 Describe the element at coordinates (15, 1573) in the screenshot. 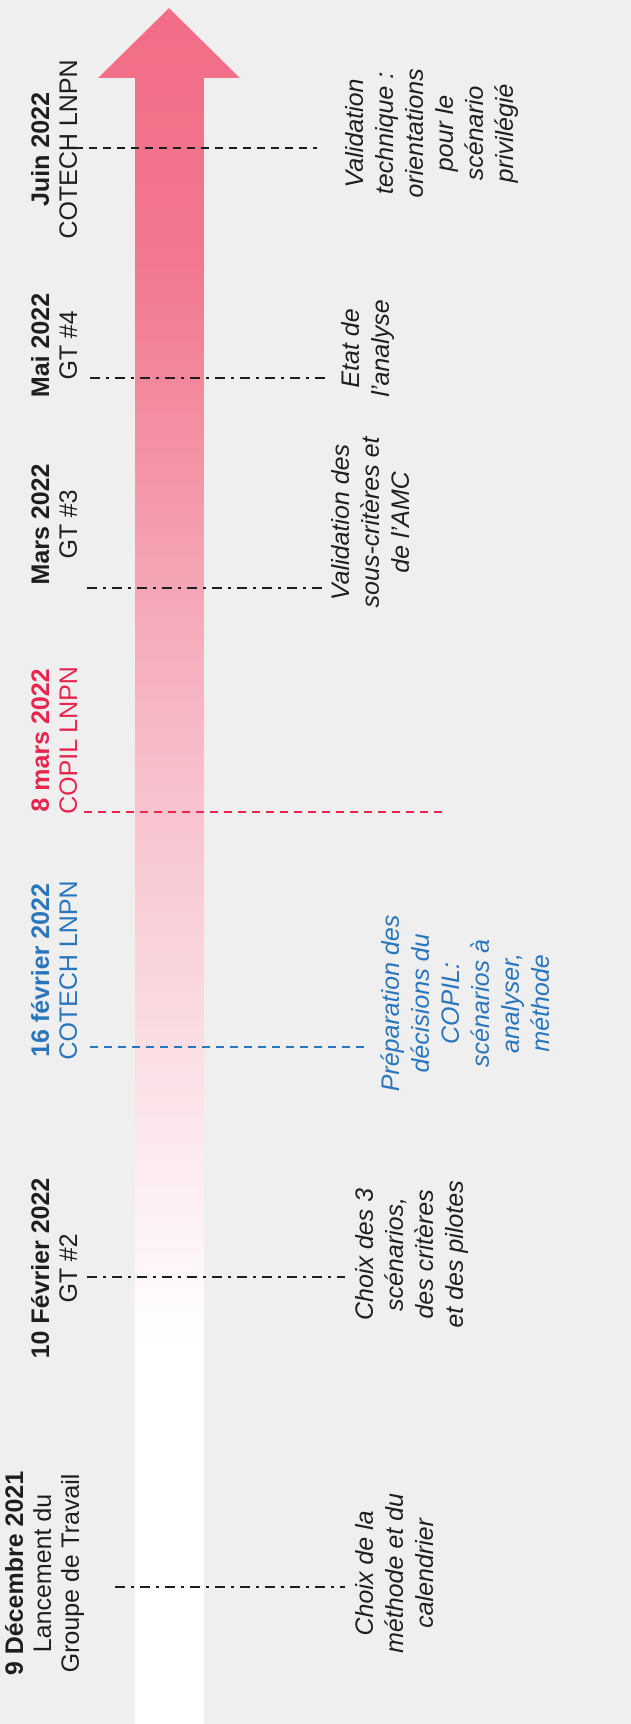

I see `event-1-date: 9 Décembre 2021` at that location.